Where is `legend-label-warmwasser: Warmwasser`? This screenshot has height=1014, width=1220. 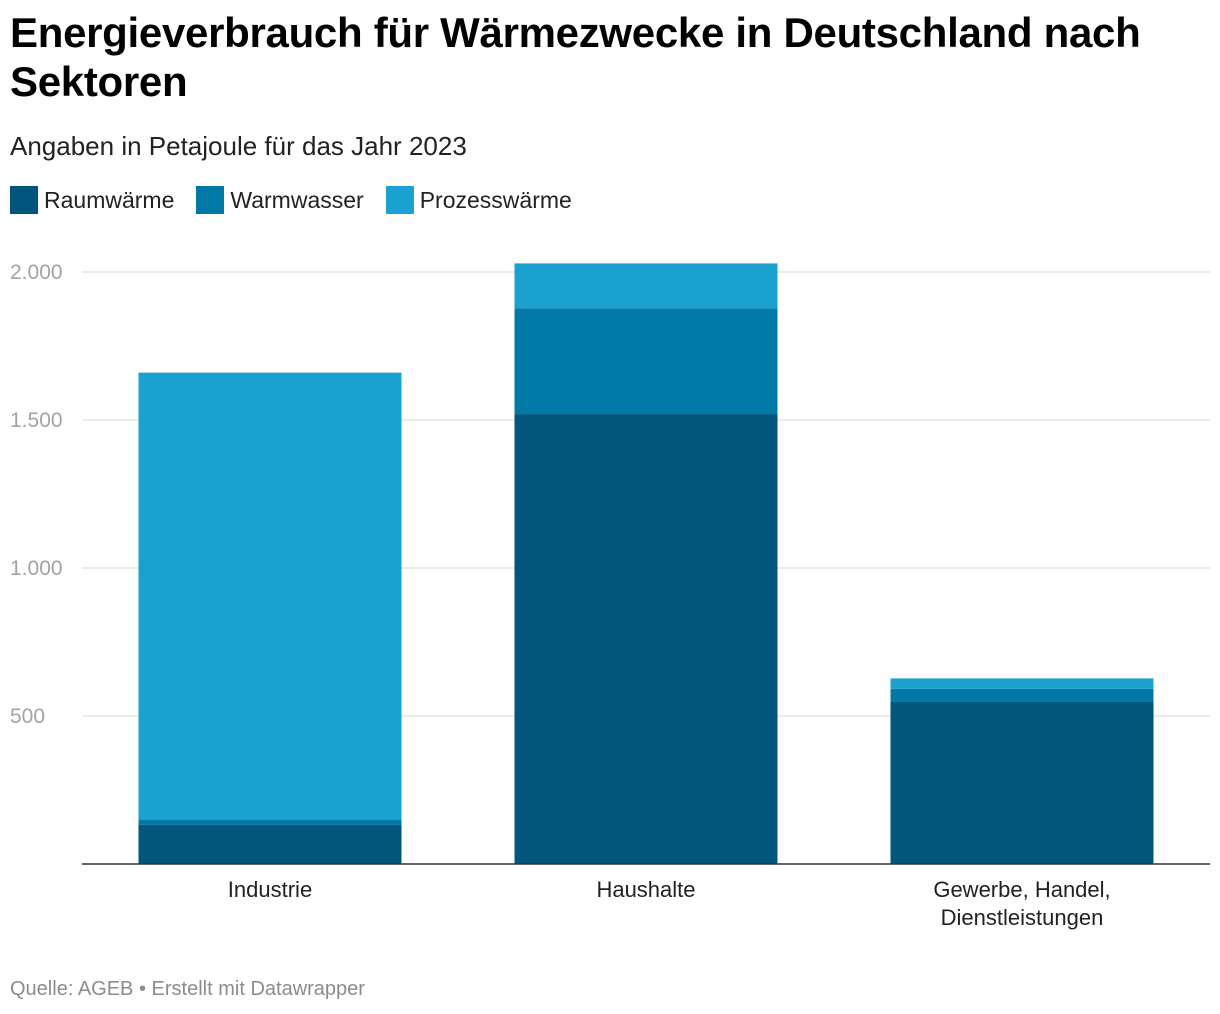 legend-label-warmwasser: Warmwasser is located at coordinates (297, 199).